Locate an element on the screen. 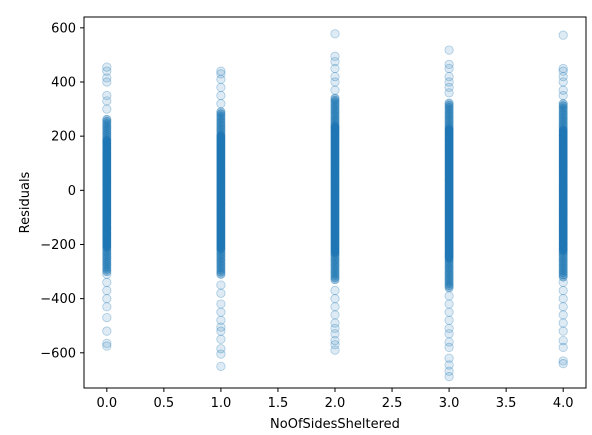 This screenshot has height=435, width=592. x-tick-label: 0.5 is located at coordinates (164, 403).